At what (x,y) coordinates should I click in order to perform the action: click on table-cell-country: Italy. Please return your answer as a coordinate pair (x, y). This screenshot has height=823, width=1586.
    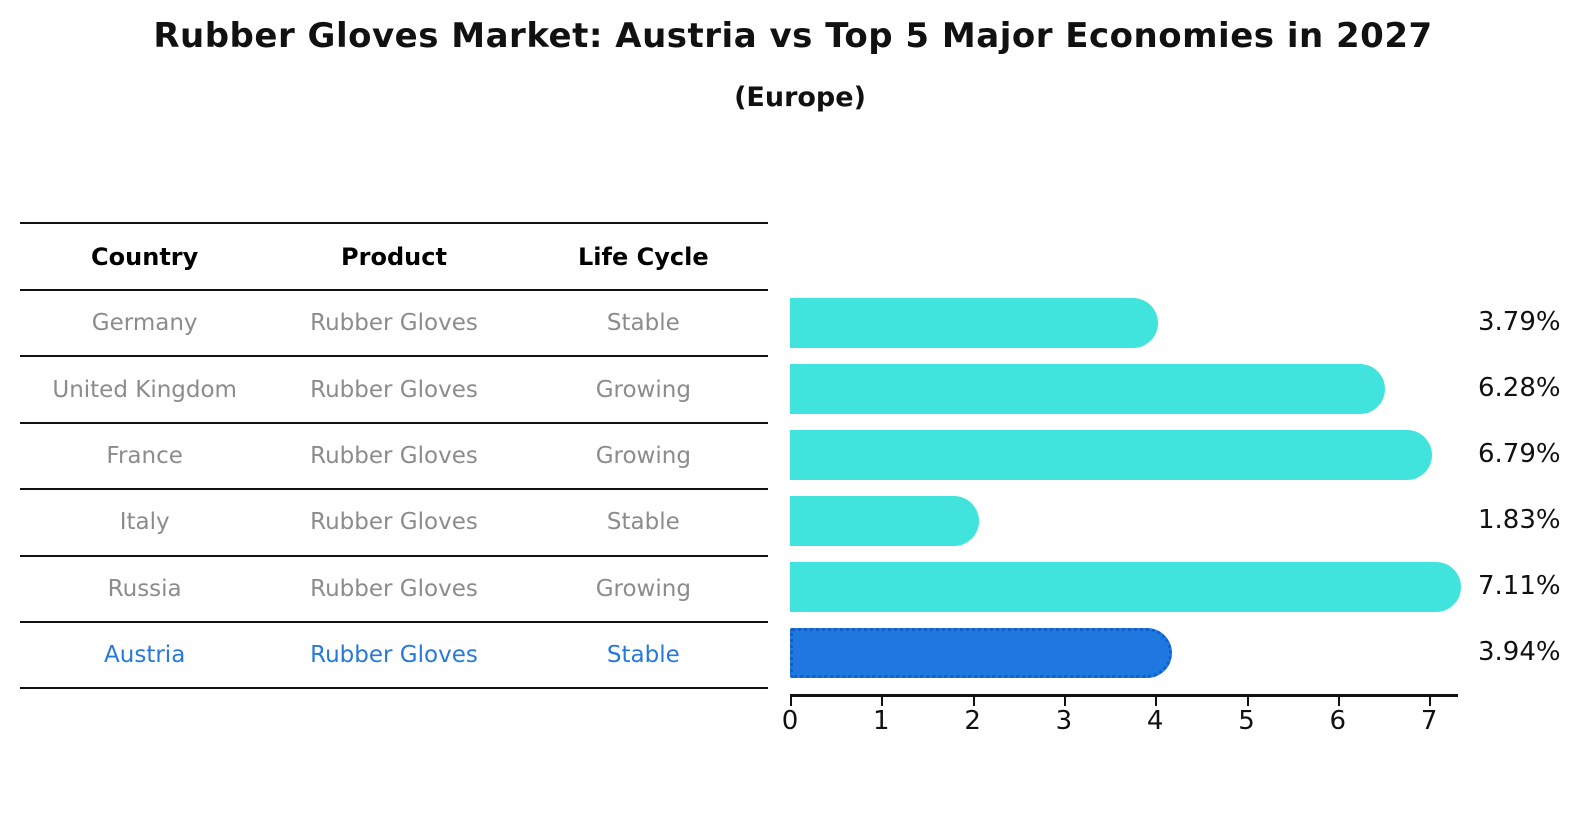
    Looking at the image, I should click on (144, 522).